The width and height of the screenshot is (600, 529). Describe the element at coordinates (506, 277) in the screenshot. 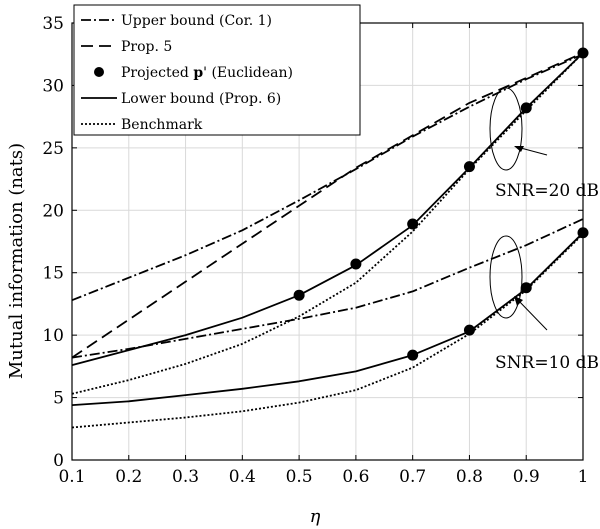

I see `annotation-ellipse-10db` at that location.